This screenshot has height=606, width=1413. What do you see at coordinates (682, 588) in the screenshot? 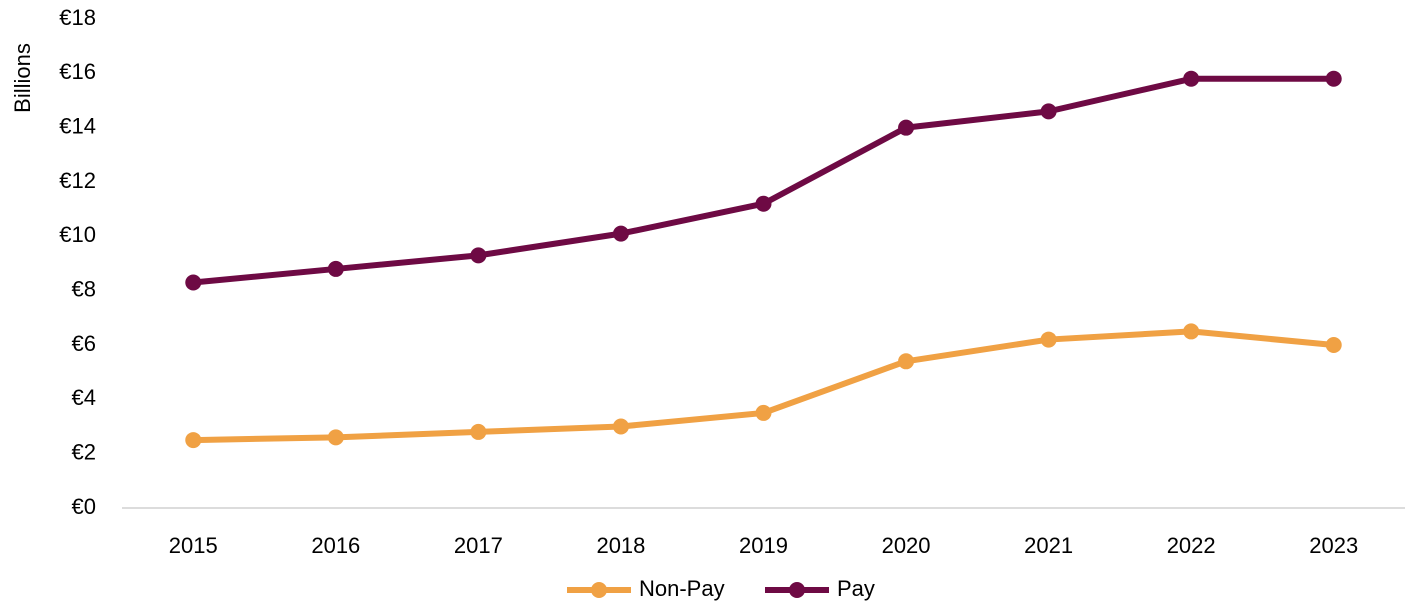
I see `legend-label: Non-Pay` at bounding box center [682, 588].